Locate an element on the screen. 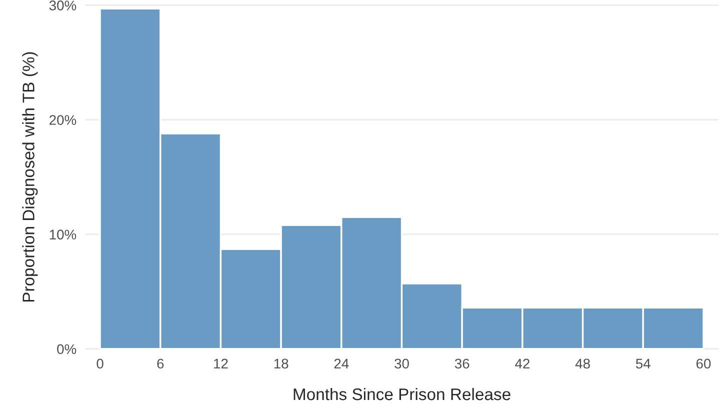  x-axis-title: Months Since Prison Release is located at coordinates (402, 394).